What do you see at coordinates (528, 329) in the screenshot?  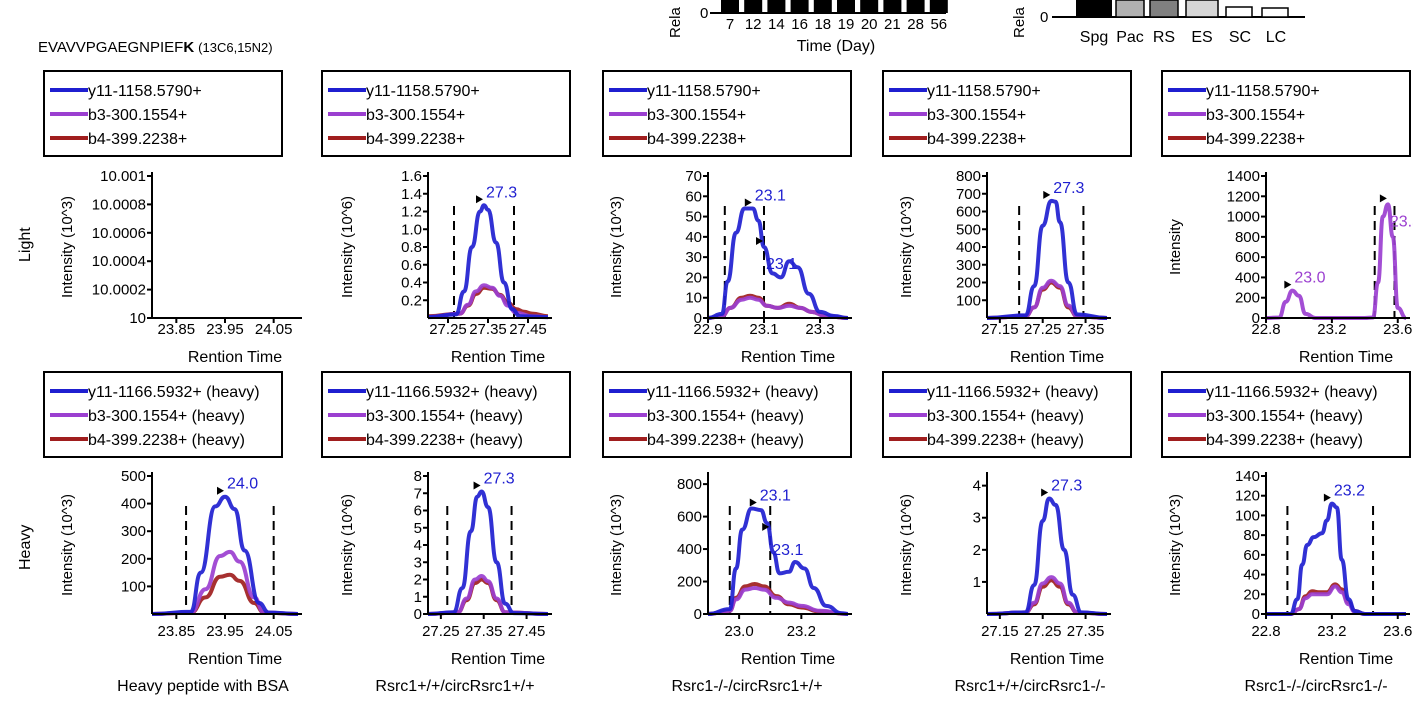 I see `x-tick-label: 27.45` at bounding box center [528, 329].